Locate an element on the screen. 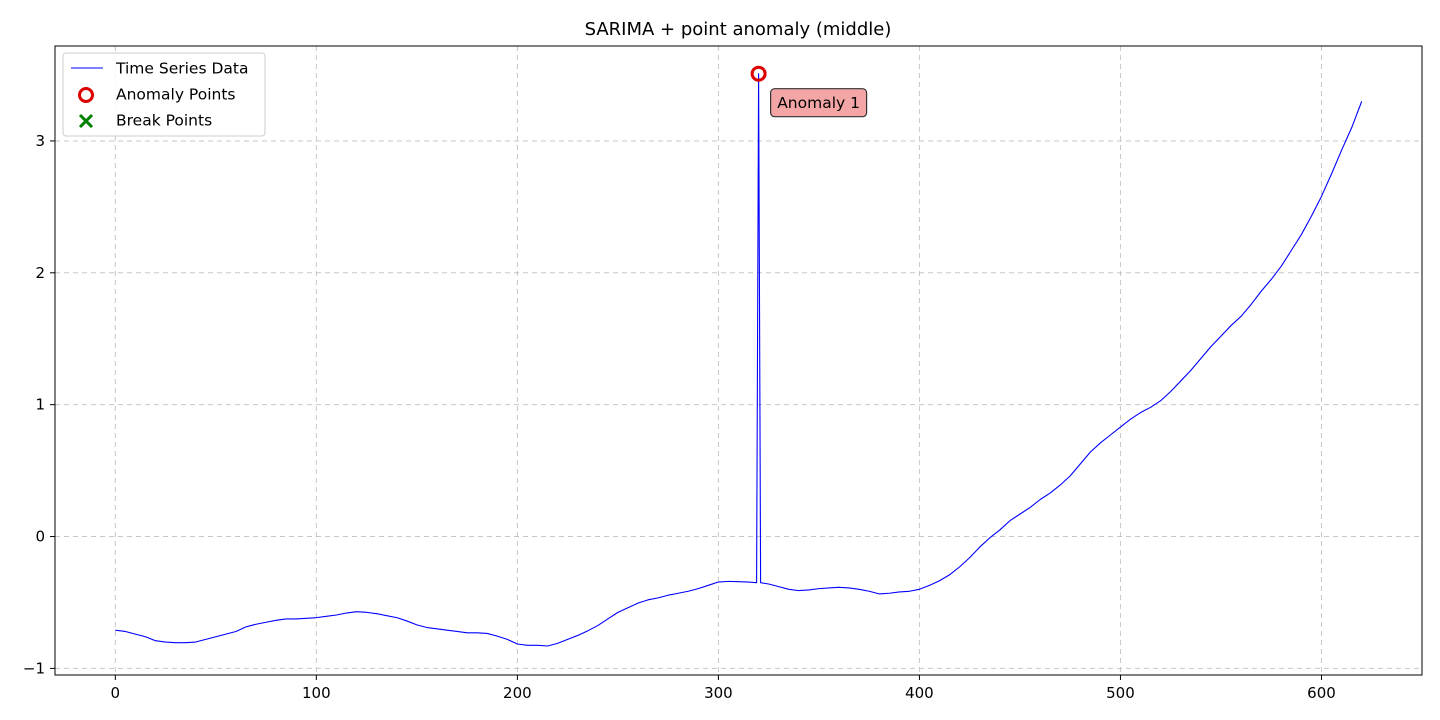  legend-series-label: Time Series Data is located at coordinates (181, 69).